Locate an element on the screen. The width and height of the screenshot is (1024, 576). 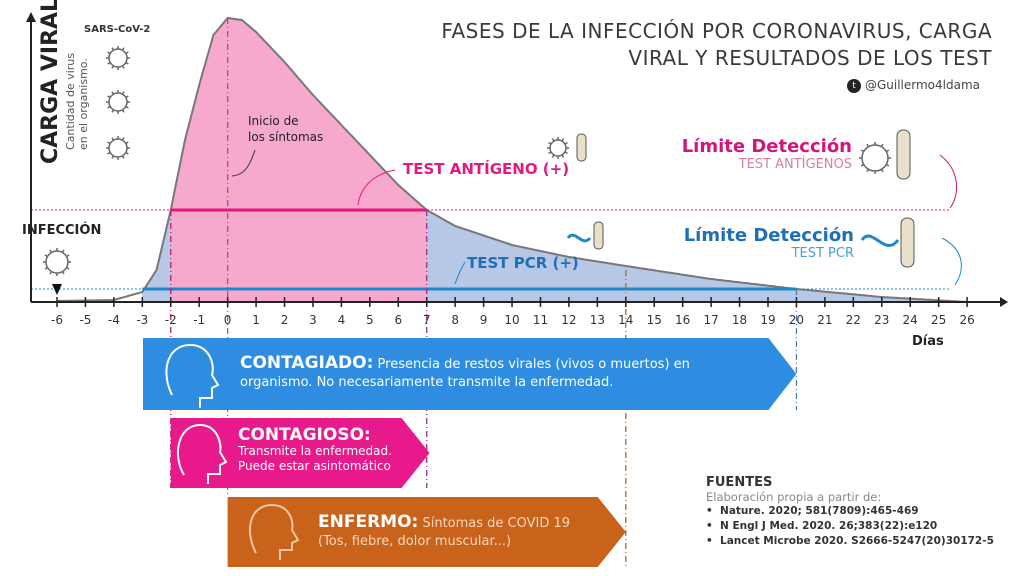
x-tick-label: -5 is located at coordinates (85, 320).